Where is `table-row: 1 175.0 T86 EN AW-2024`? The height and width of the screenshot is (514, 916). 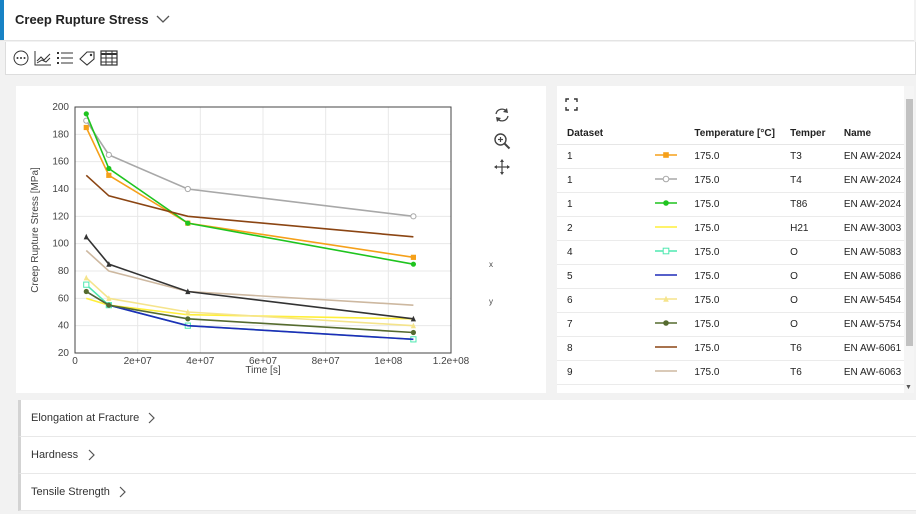
table-row: 1 175.0 T86 EN AW-2024 is located at coordinates (735, 204).